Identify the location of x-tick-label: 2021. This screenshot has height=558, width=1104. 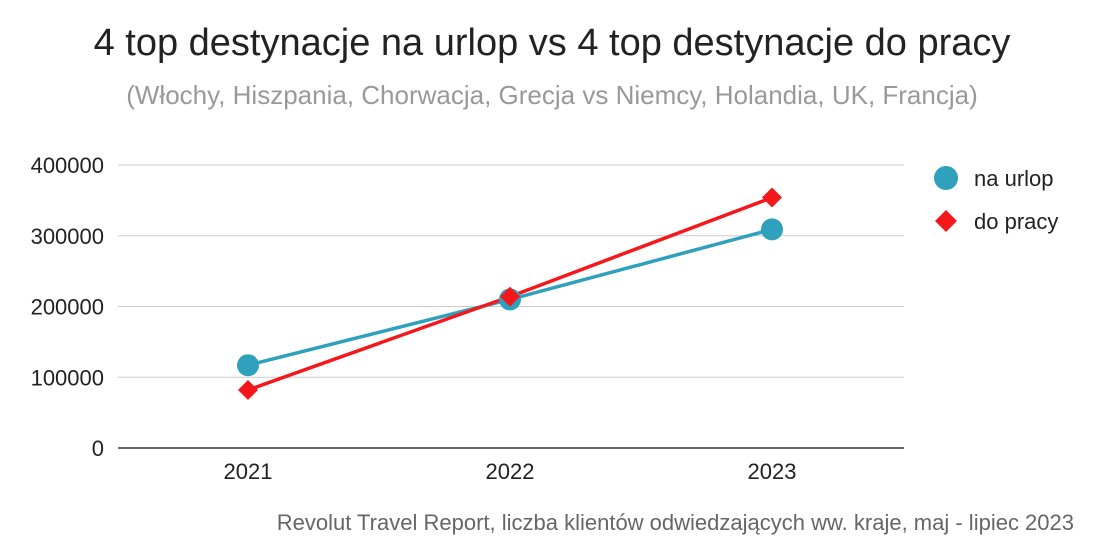
(248, 471).